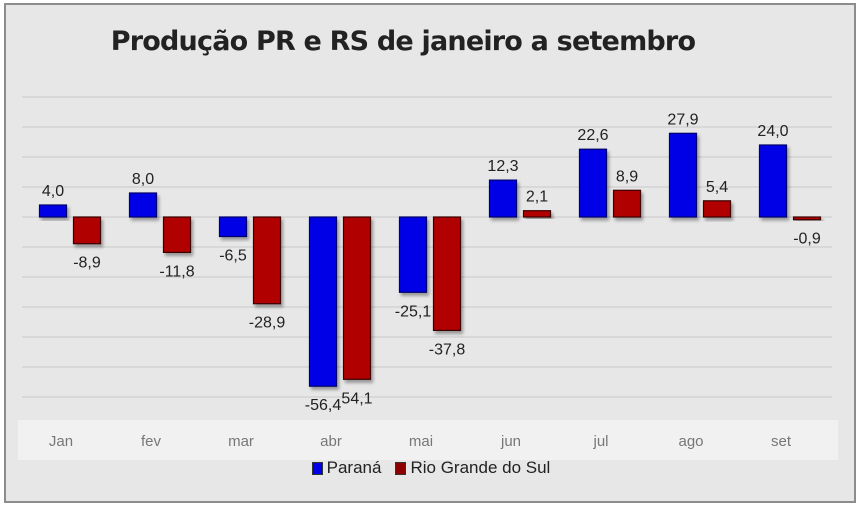  I want to click on x-tick-label: jun, so click(510, 441).